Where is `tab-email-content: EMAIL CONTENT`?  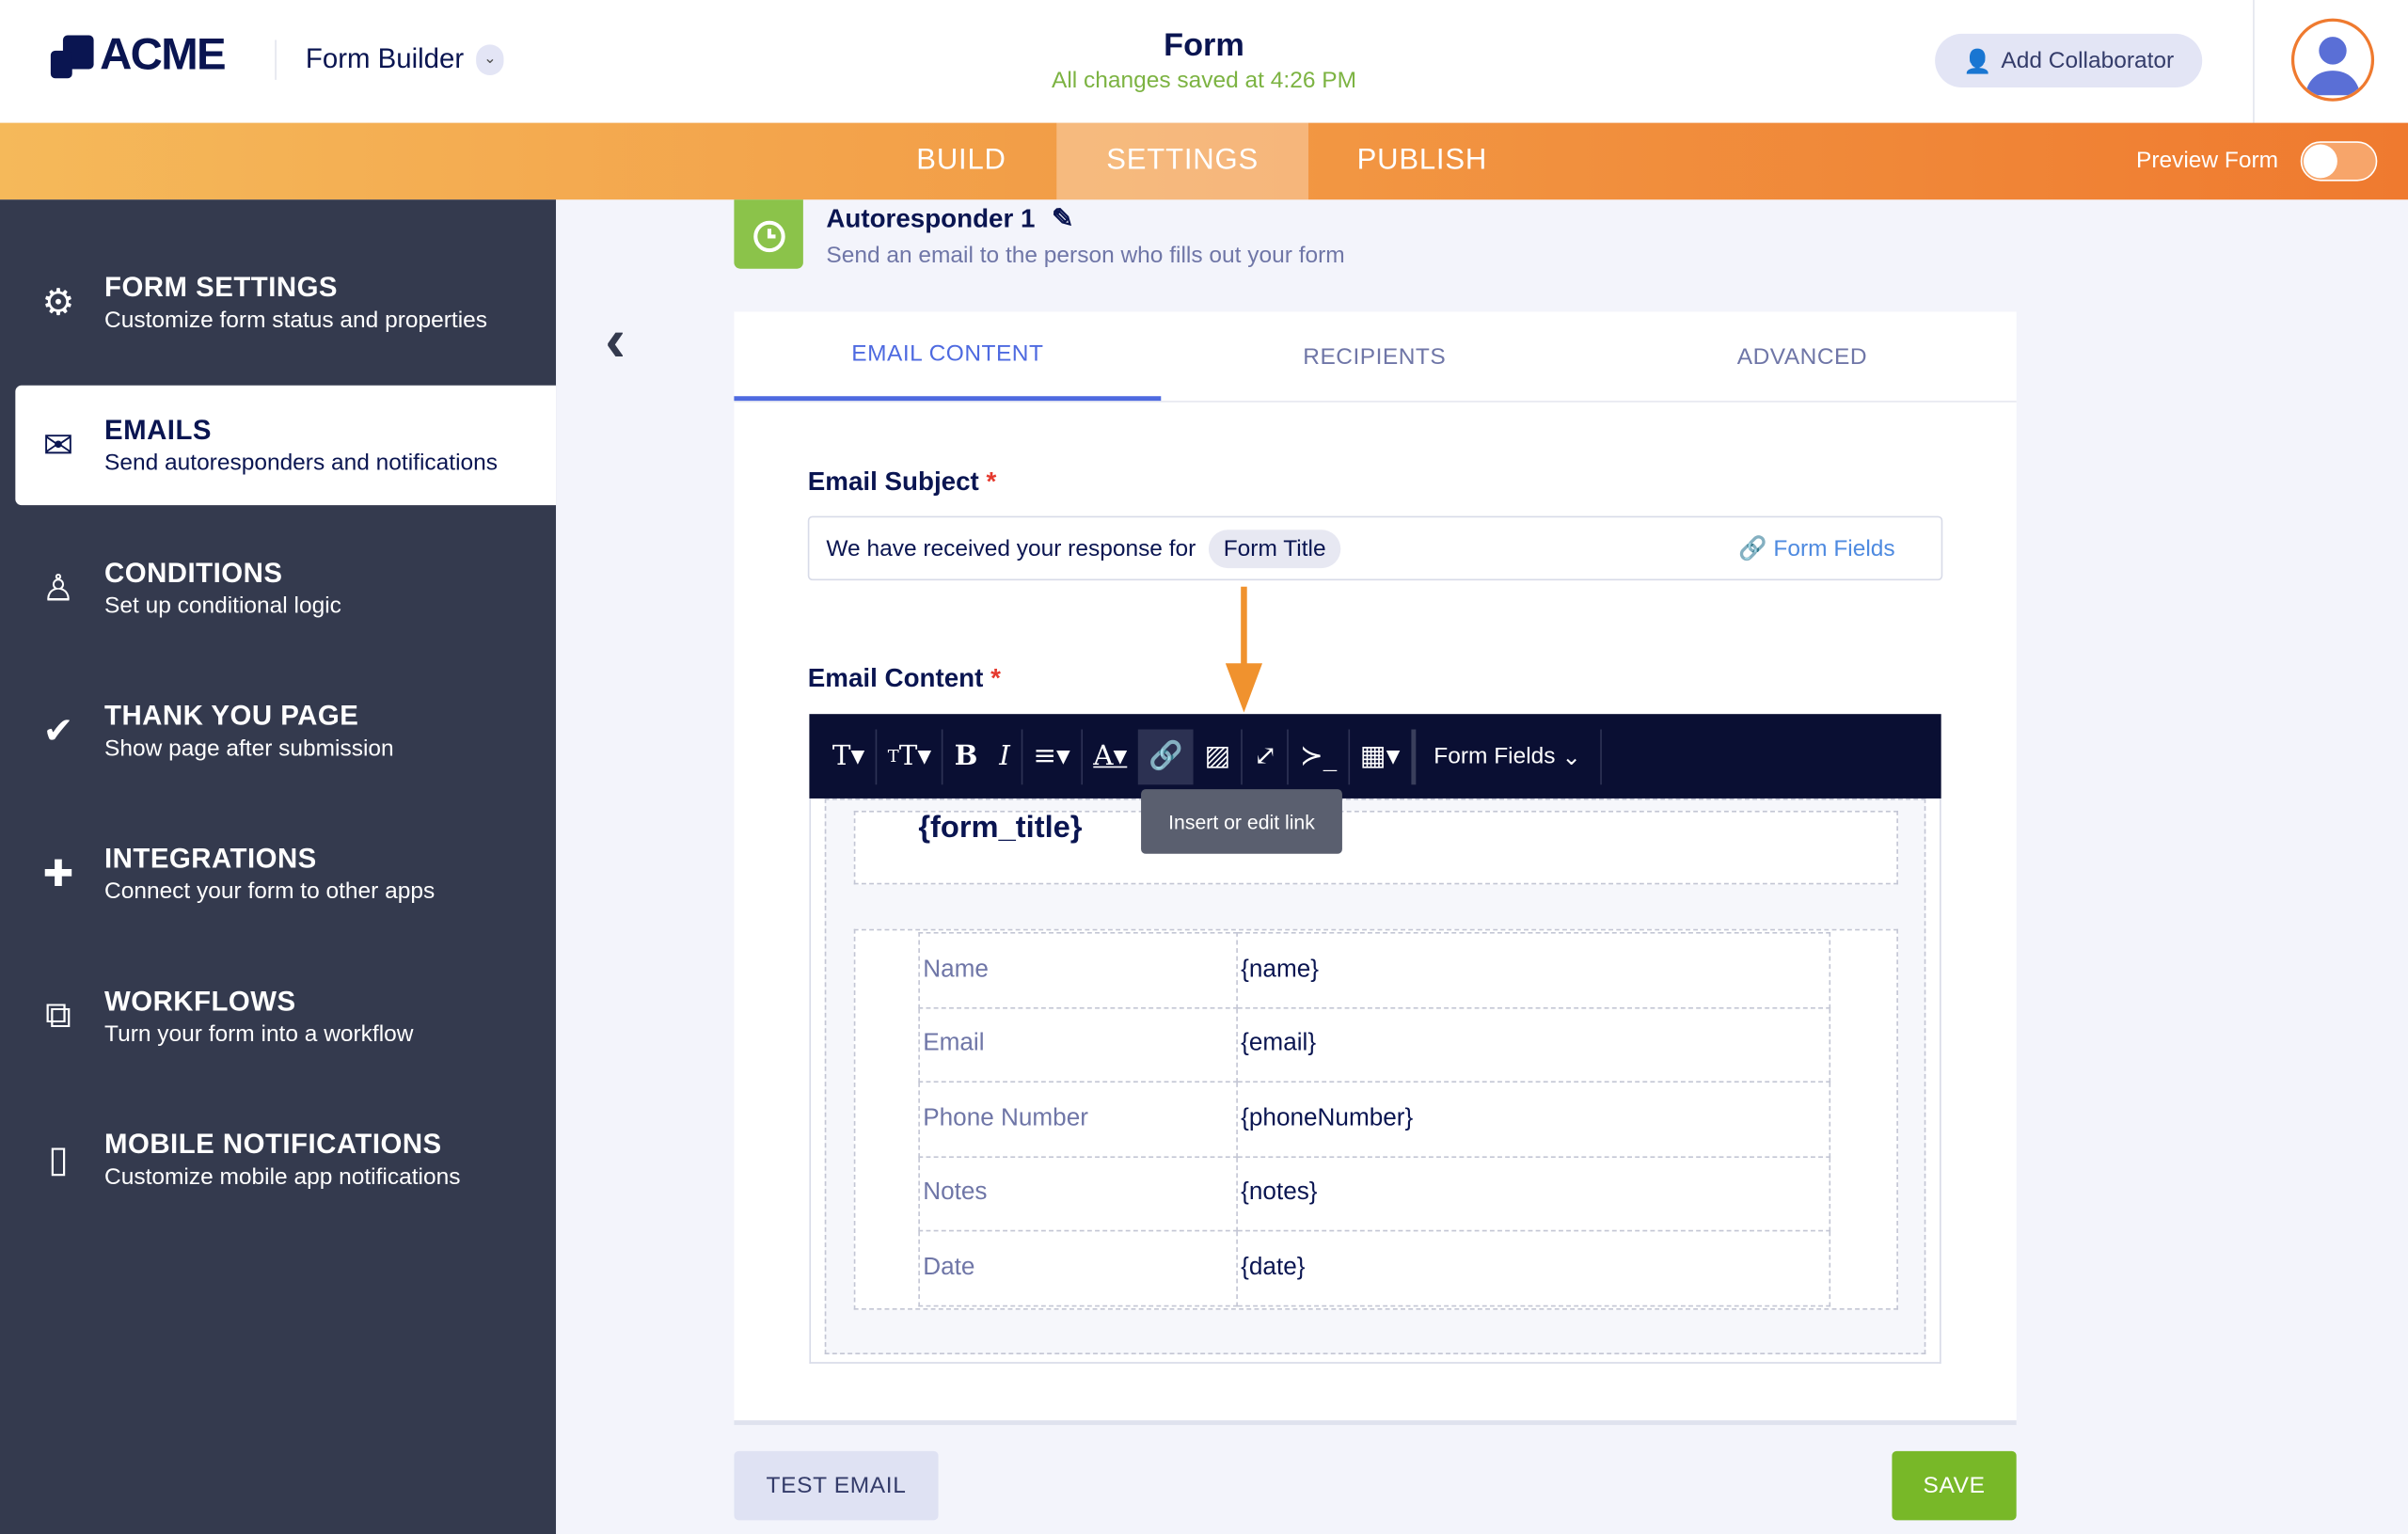 tab-email-content: EMAIL CONTENT is located at coordinates (948, 357).